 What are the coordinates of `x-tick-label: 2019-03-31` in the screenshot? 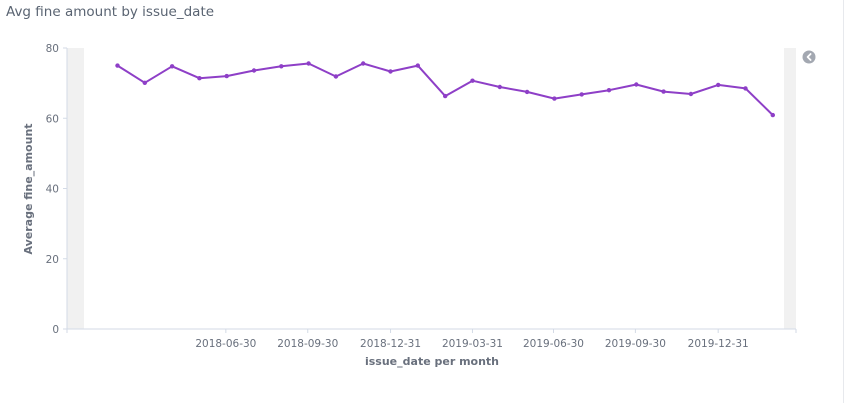 It's located at (472, 344).